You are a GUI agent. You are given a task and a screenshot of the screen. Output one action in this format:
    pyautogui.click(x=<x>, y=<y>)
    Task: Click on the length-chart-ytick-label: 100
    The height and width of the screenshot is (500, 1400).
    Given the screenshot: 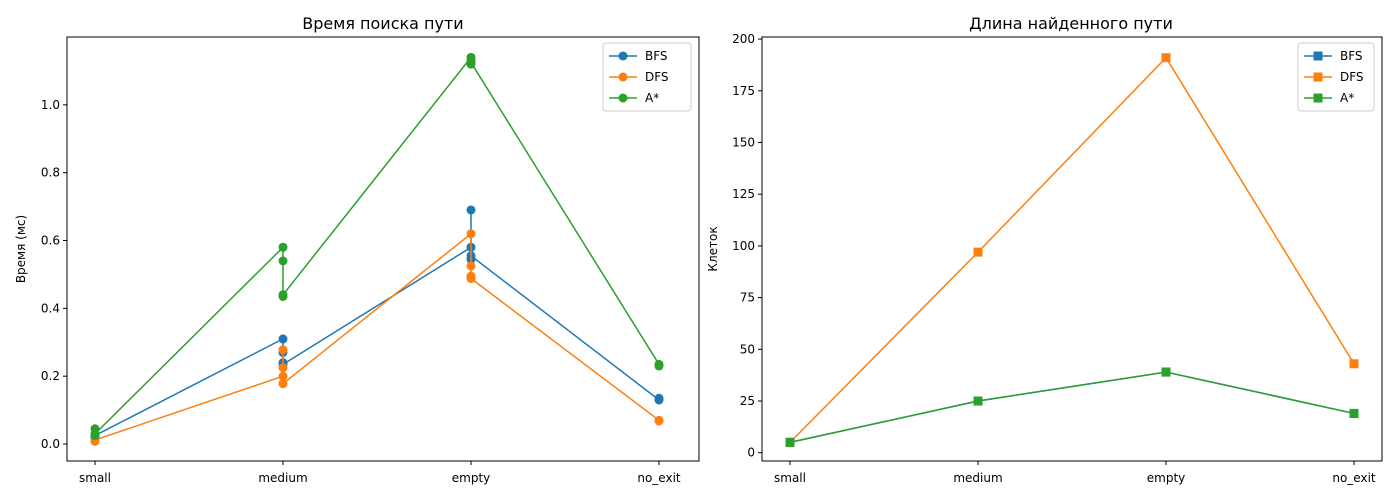 What is the action you would take?
    pyautogui.click(x=743, y=246)
    